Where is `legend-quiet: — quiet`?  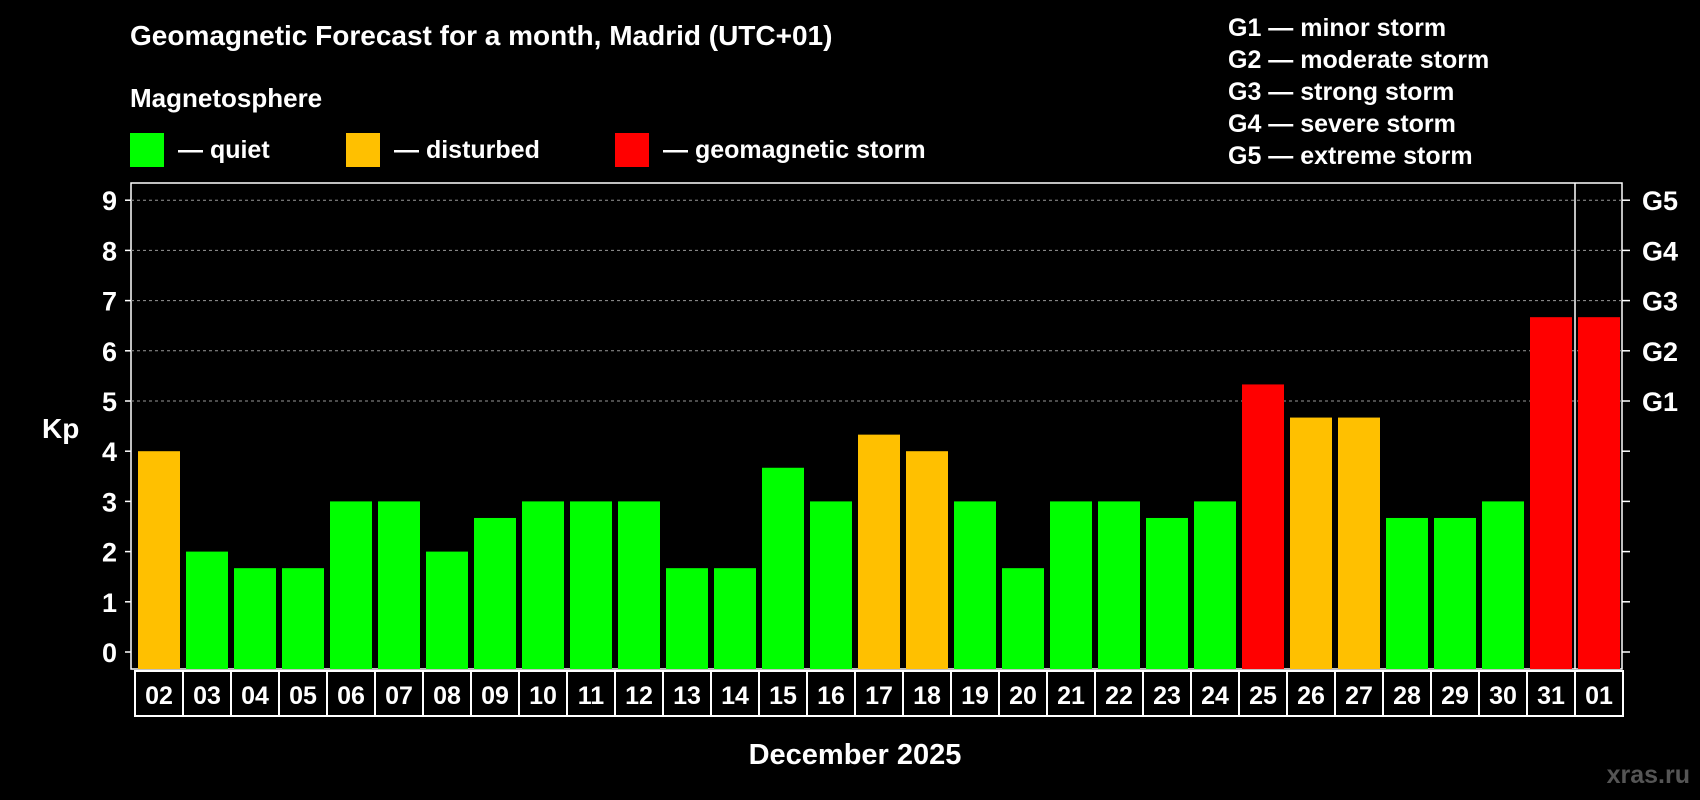
legend-quiet: — quiet is located at coordinates (200, 150).